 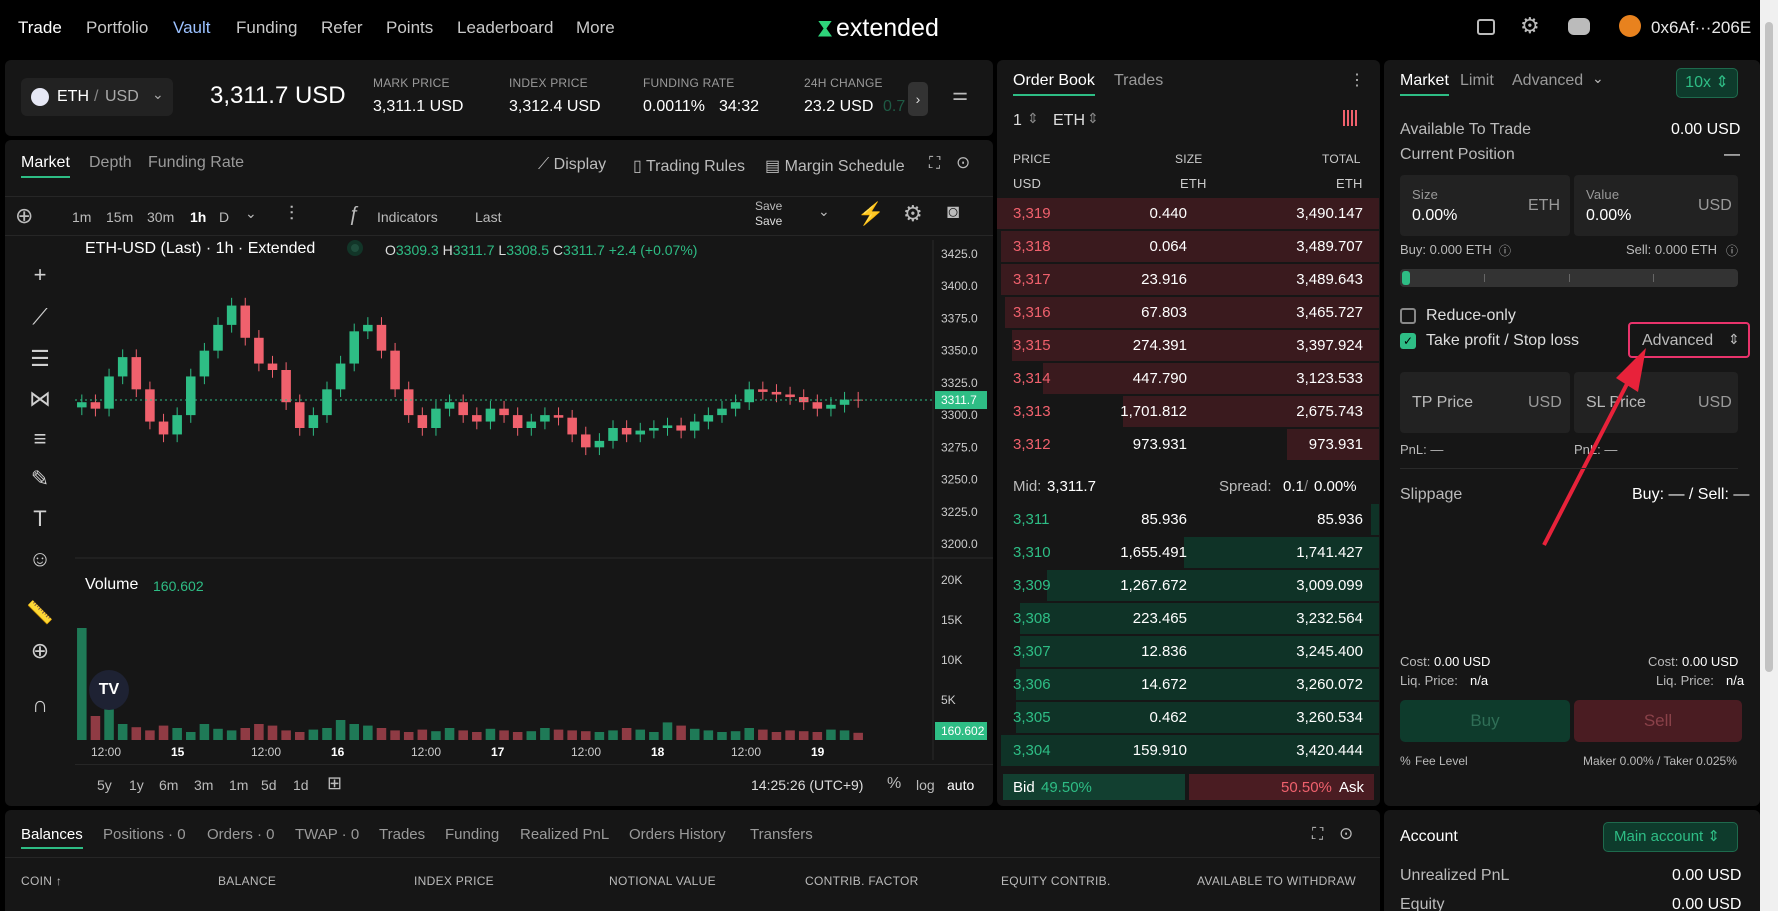 What do you see at coordinates (1188, 246) in the screenshot?
I see `ask-row: 3,318 0.064 3,489.707` at bounding box center [1188, 246].